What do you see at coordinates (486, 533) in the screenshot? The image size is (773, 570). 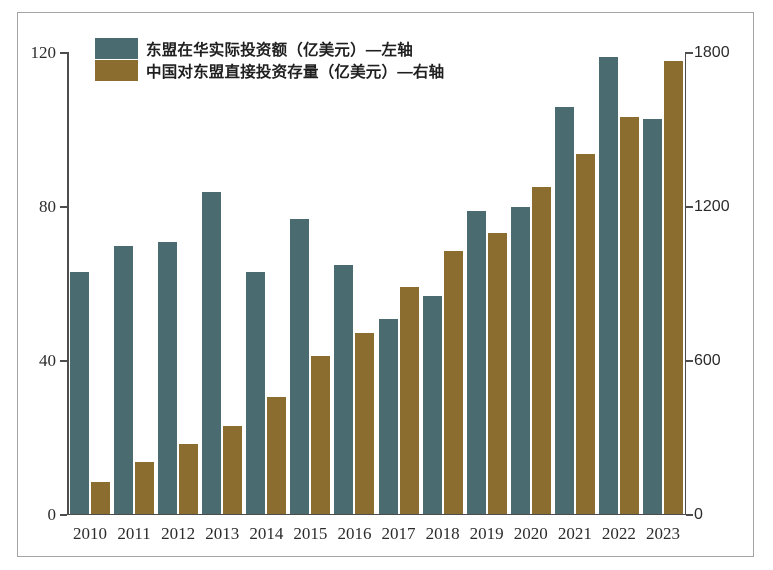 I see `x-axis-label-2019: 2019` at bounding box center [486, 533].